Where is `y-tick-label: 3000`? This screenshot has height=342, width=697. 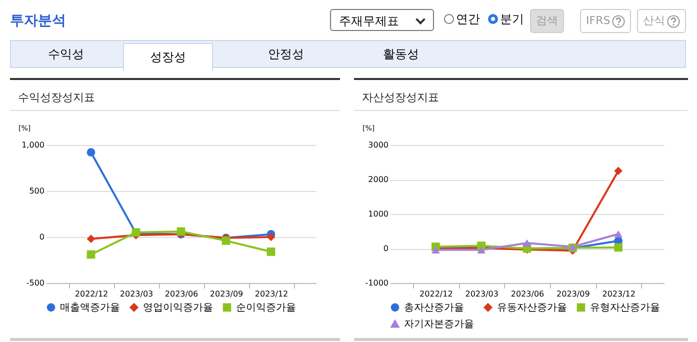 y-tick-label: 3000 is located at coordinates (378, 145).